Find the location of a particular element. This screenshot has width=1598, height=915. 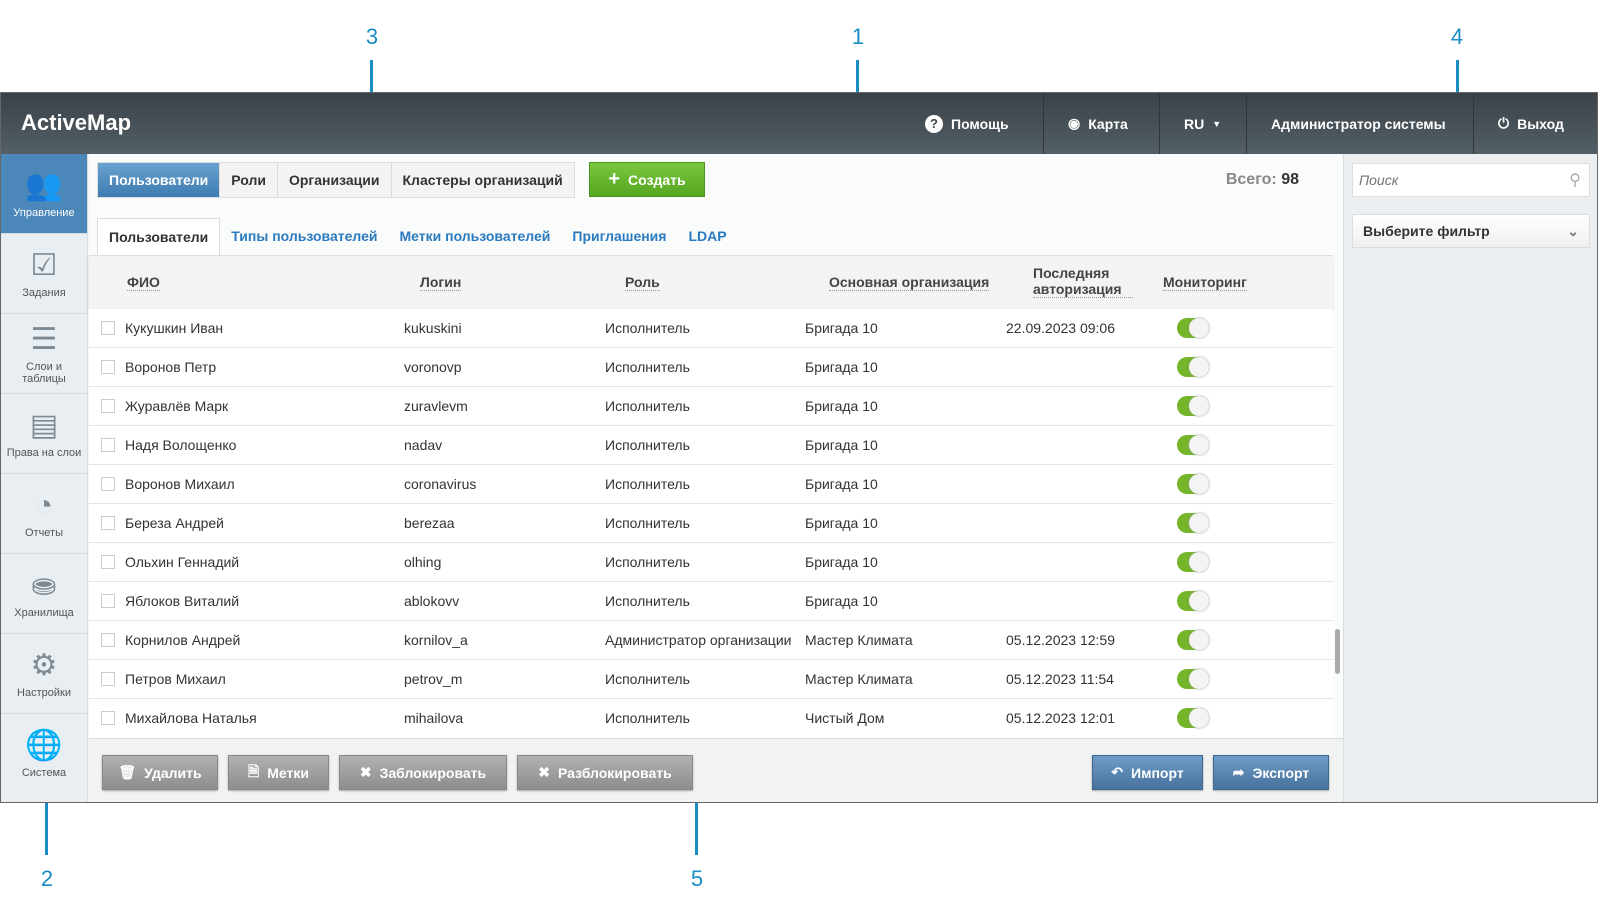

cell-last-auth: 05.12.2023 12:01 is located at coordinates (1060, 718).